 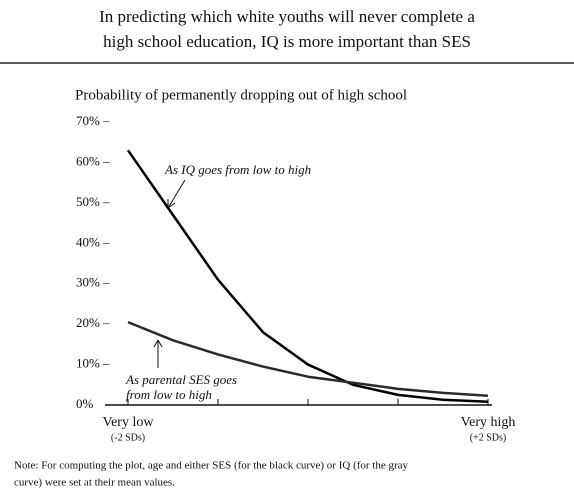 I want to click on y-tick-label: 30% –, so click(x=93, y=282).